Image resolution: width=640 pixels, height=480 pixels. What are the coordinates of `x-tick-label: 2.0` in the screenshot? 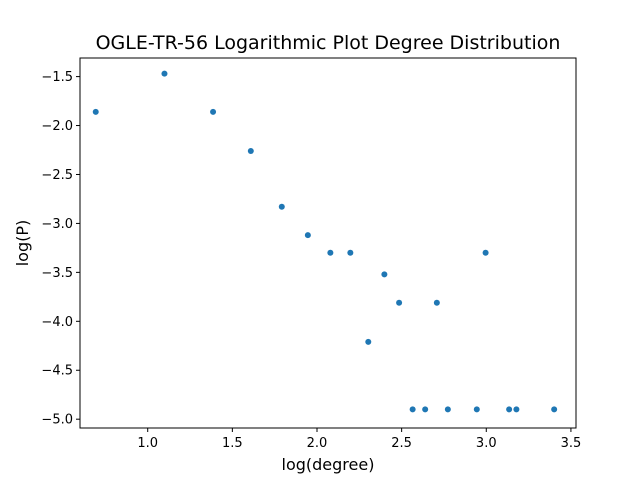 It's located at (317, 443).